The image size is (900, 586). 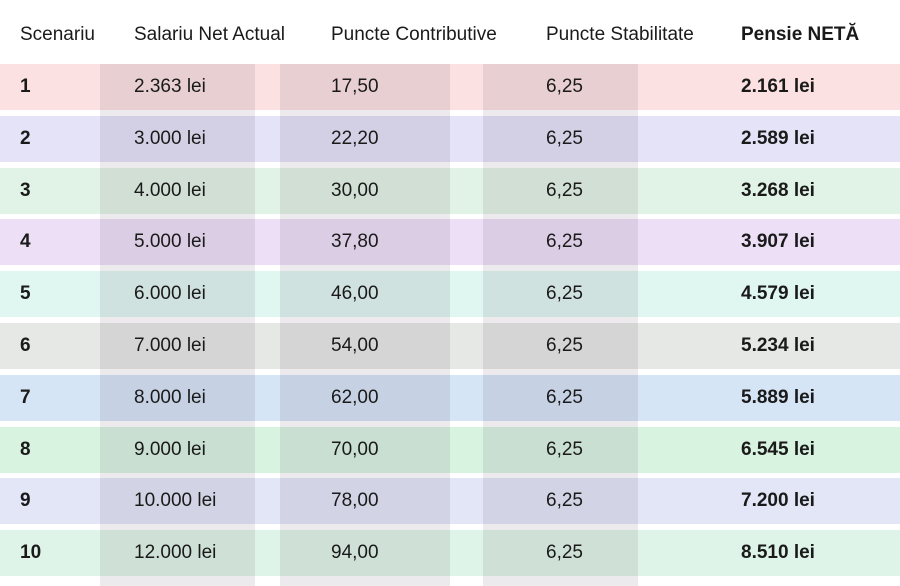 What do you see at coordinates (450, 553) in the screenshot?
I see `table-row: 10 12.000 lei 94,00 6,25 8.510 lei` at bounding box center [450, 553].